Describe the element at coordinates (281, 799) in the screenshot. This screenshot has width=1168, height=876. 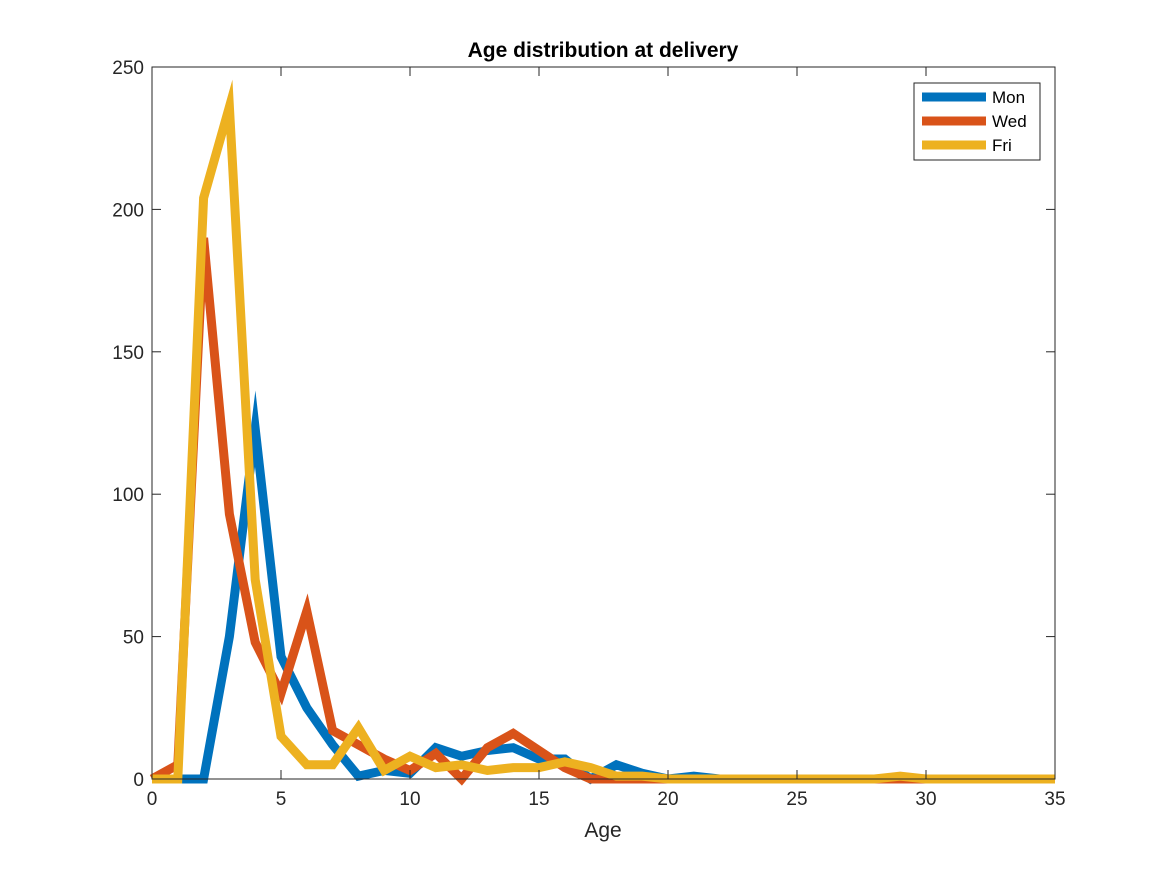
I see `x-tick-label: 5` at that location.